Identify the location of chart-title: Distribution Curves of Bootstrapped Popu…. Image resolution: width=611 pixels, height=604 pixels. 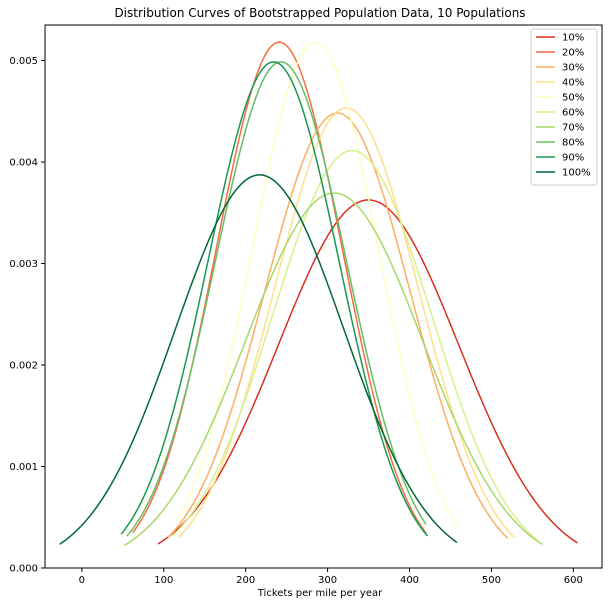
(319, 13).